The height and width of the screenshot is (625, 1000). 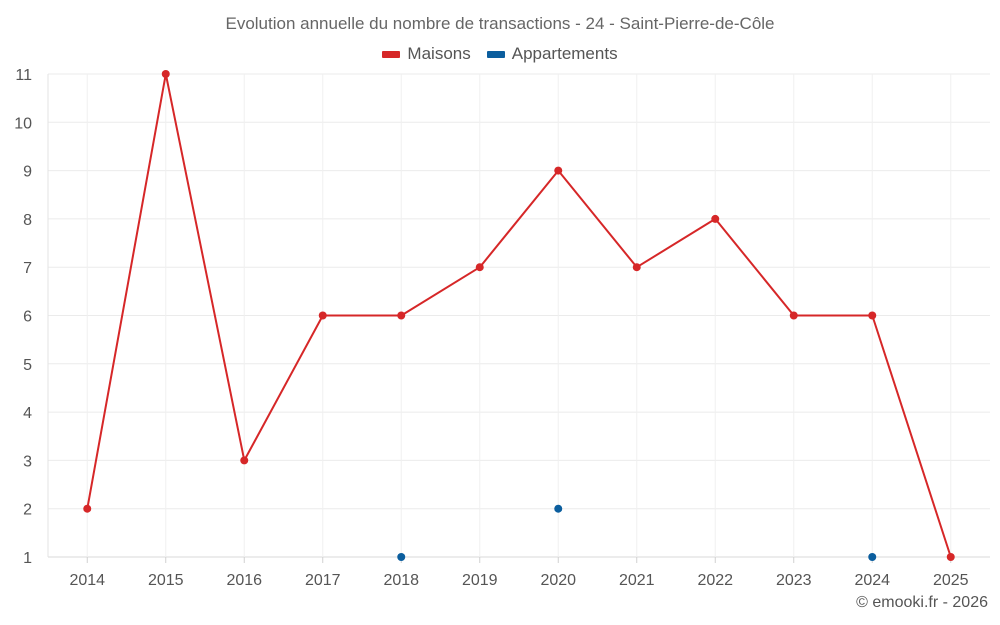 I want to click on x-tick-label: 2022, so click(x=715, y=580).